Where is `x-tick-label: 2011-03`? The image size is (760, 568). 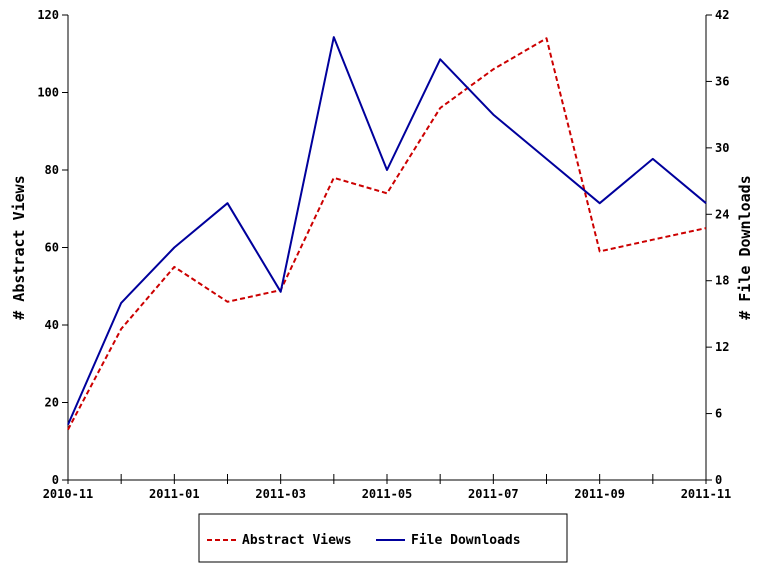
x-tick-label: 2011-03 is located at coordinates (280, 494).